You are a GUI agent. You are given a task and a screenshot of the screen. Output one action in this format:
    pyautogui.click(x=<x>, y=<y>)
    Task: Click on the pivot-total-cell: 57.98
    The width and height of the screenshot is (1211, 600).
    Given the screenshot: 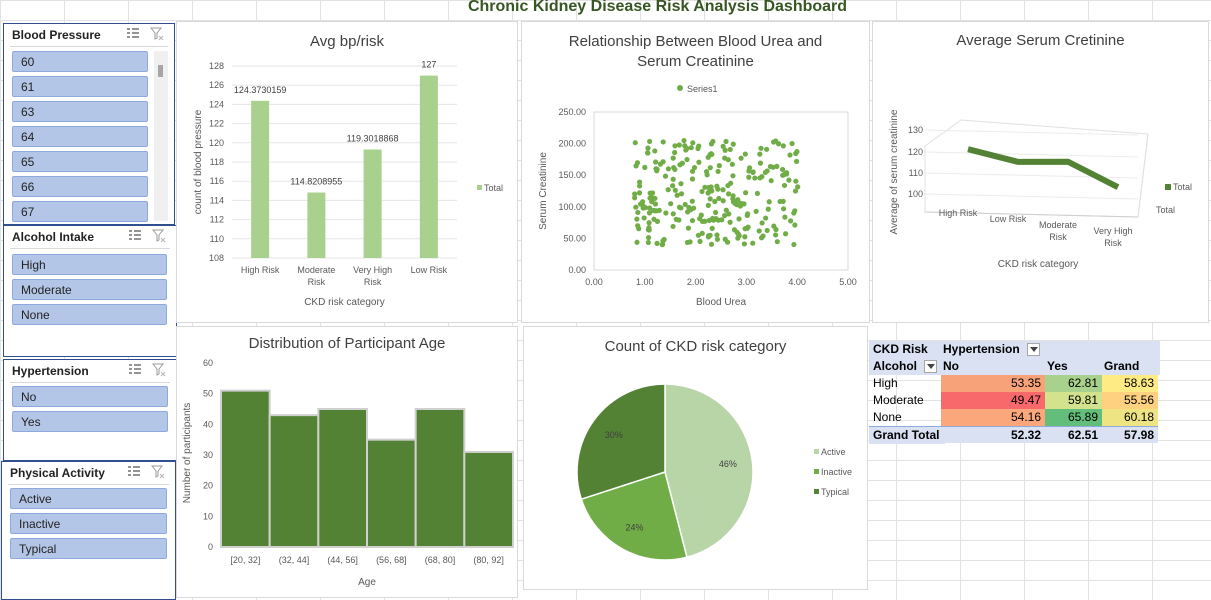 What is the action you would take?
    pyautogui.click(x=1130, y=434)
    